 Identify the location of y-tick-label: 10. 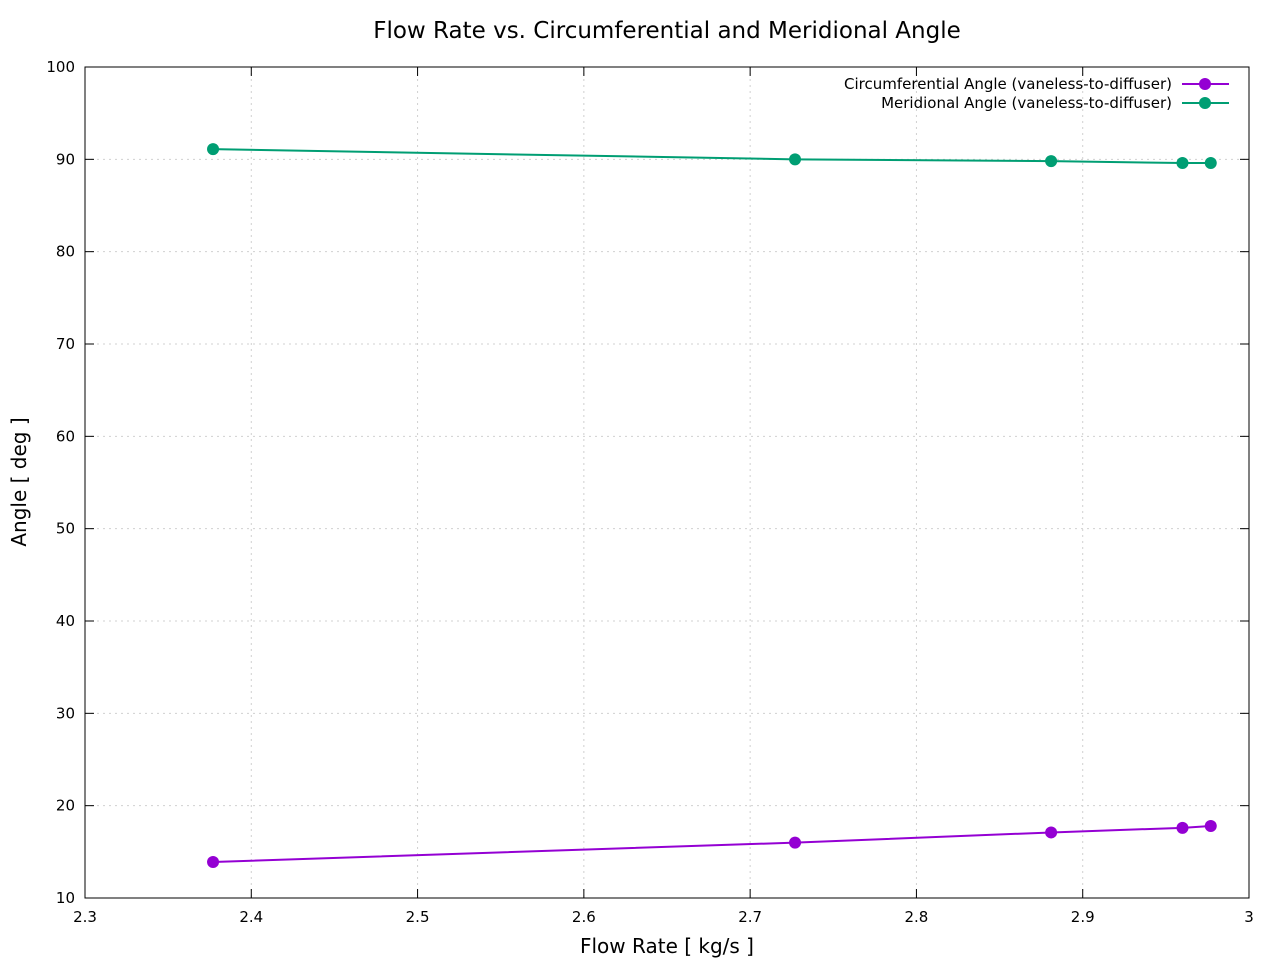
(65, 898).